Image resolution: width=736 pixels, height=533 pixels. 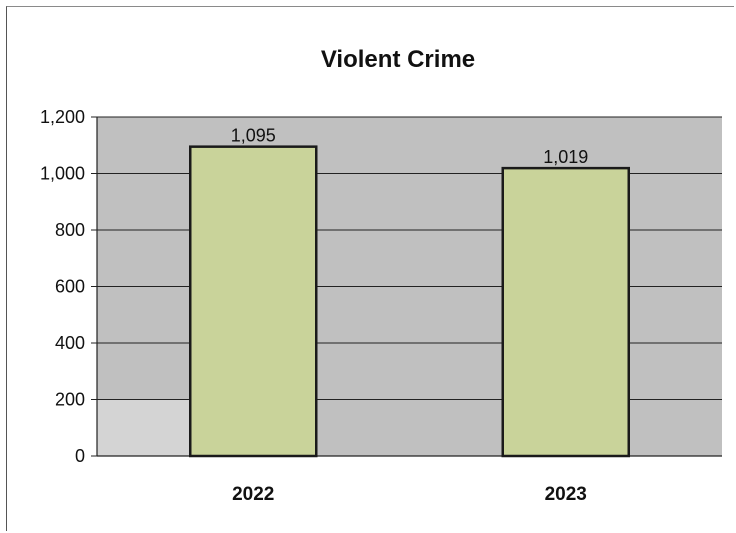 I want to click on y-tick-label: 800, so click(x=70, y=230).